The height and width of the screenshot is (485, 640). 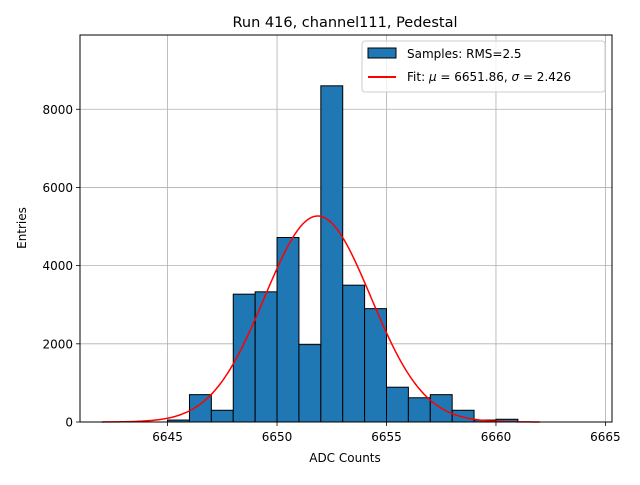 I want to click on y-axis-label: Entries, so click(x=22, y=228).